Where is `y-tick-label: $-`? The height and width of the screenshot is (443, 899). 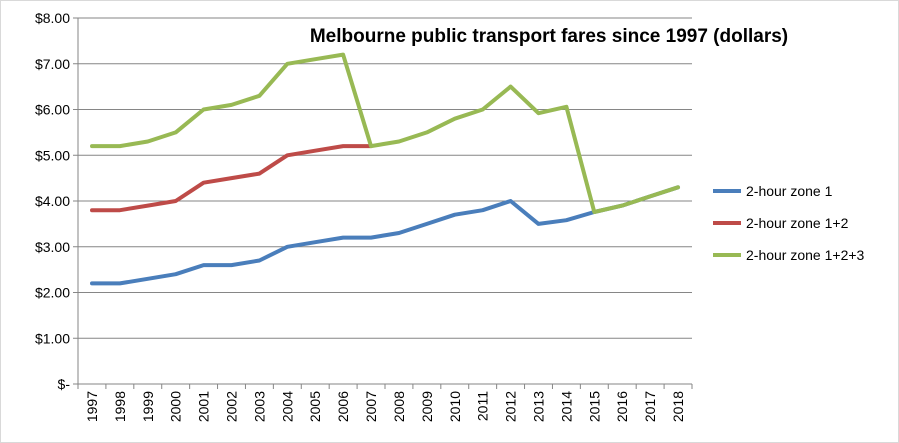 y-tick-label: $- is located at coordinates (64, 384).